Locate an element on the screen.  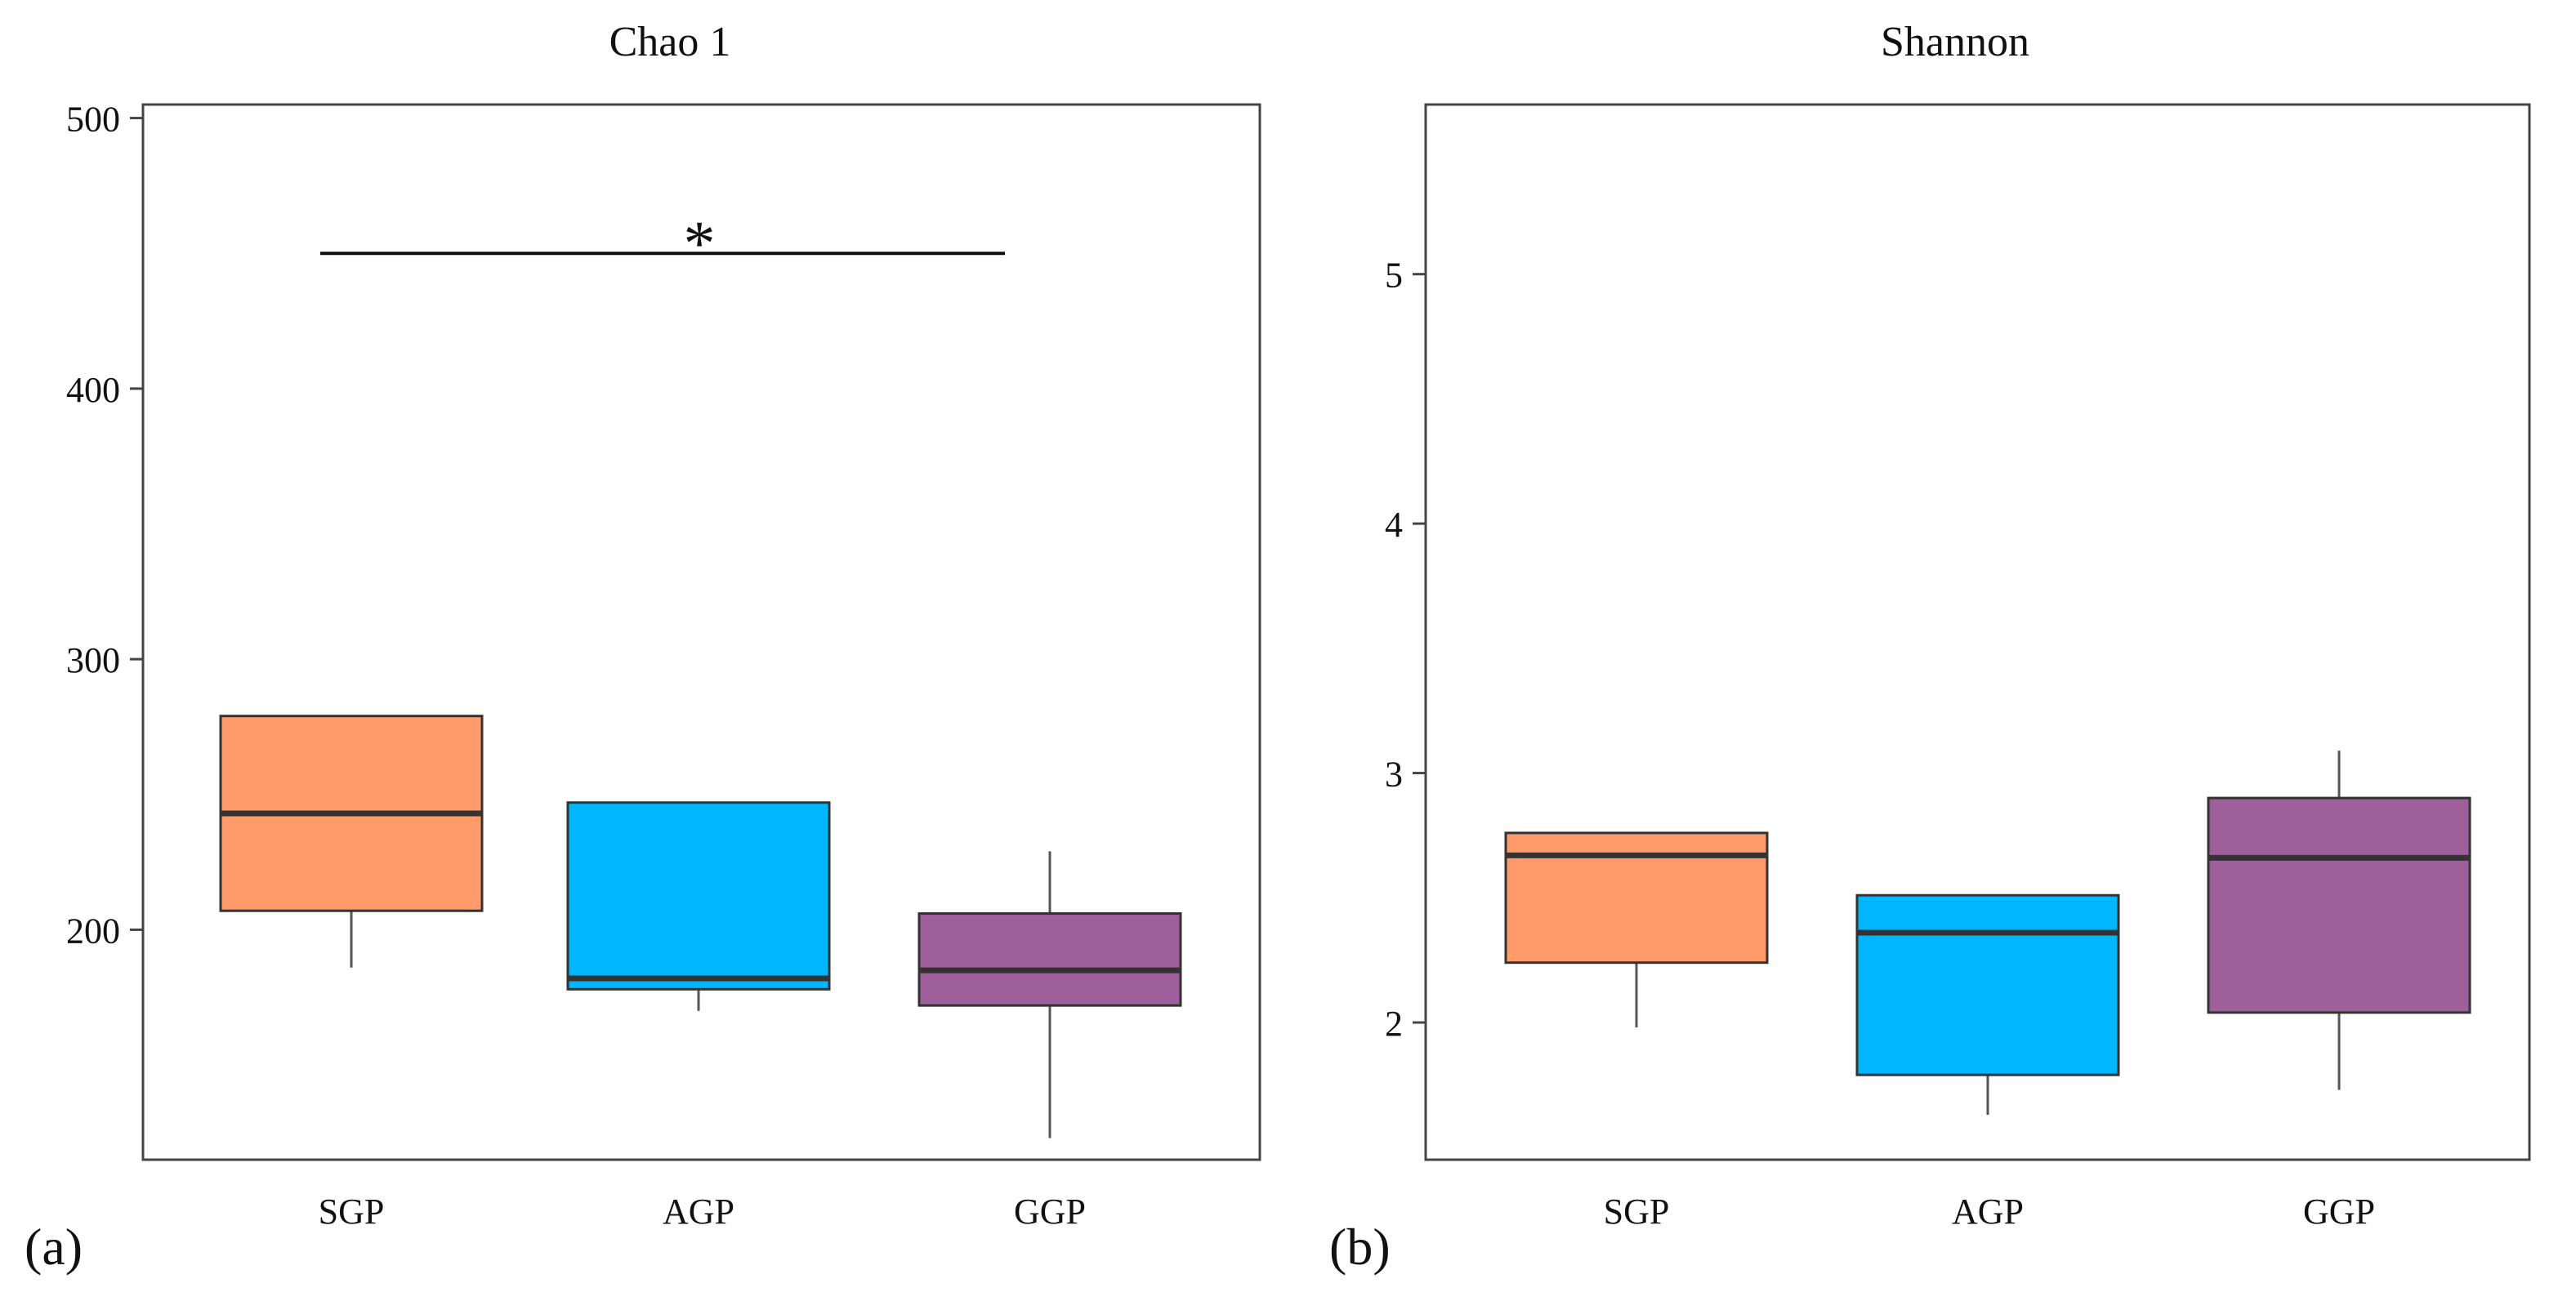
shannon-x-axis: SGP AGP GGP is located at coordinates (1990, 1212).